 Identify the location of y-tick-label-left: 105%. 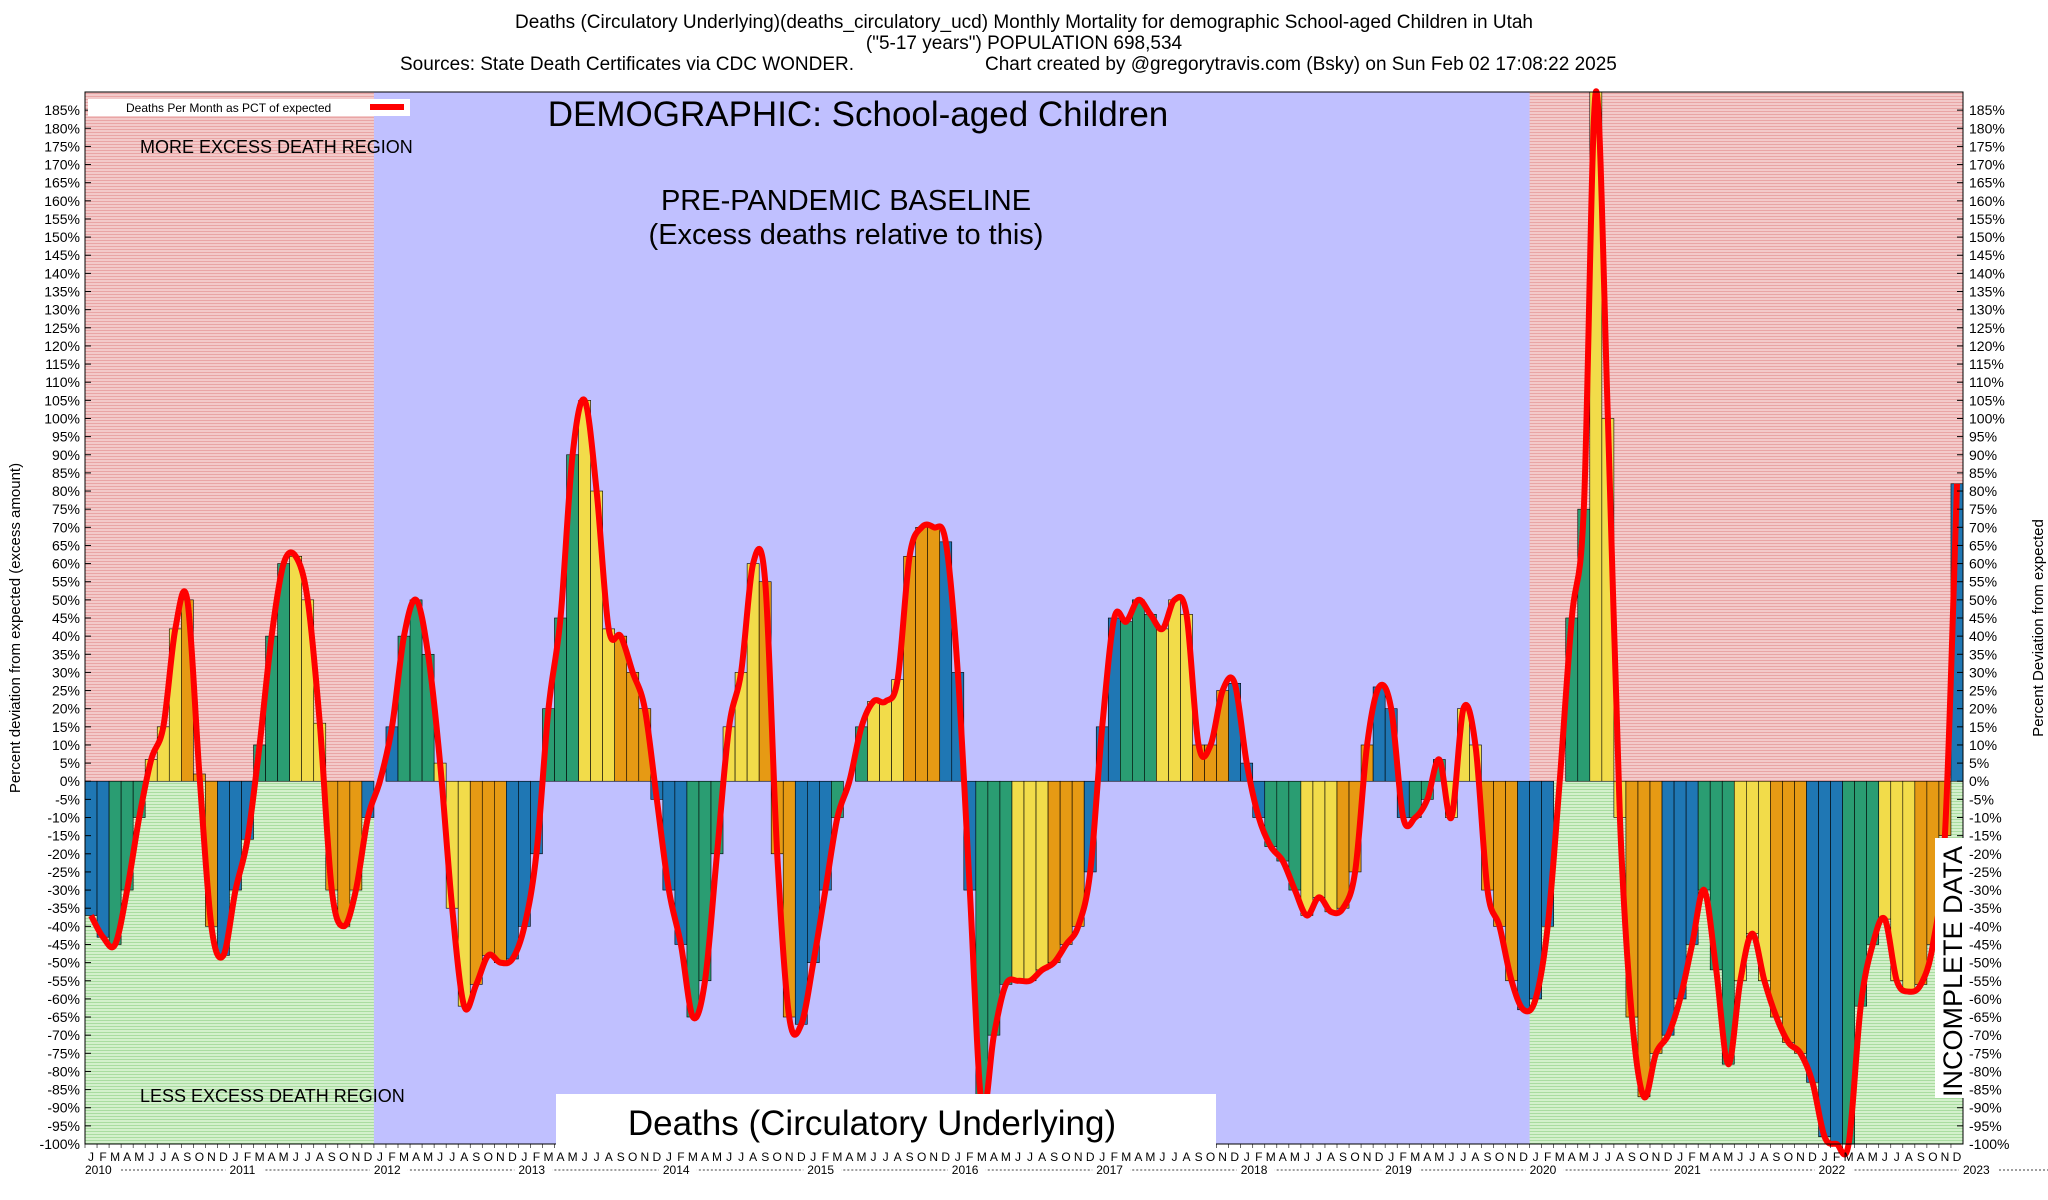
(62, 400).